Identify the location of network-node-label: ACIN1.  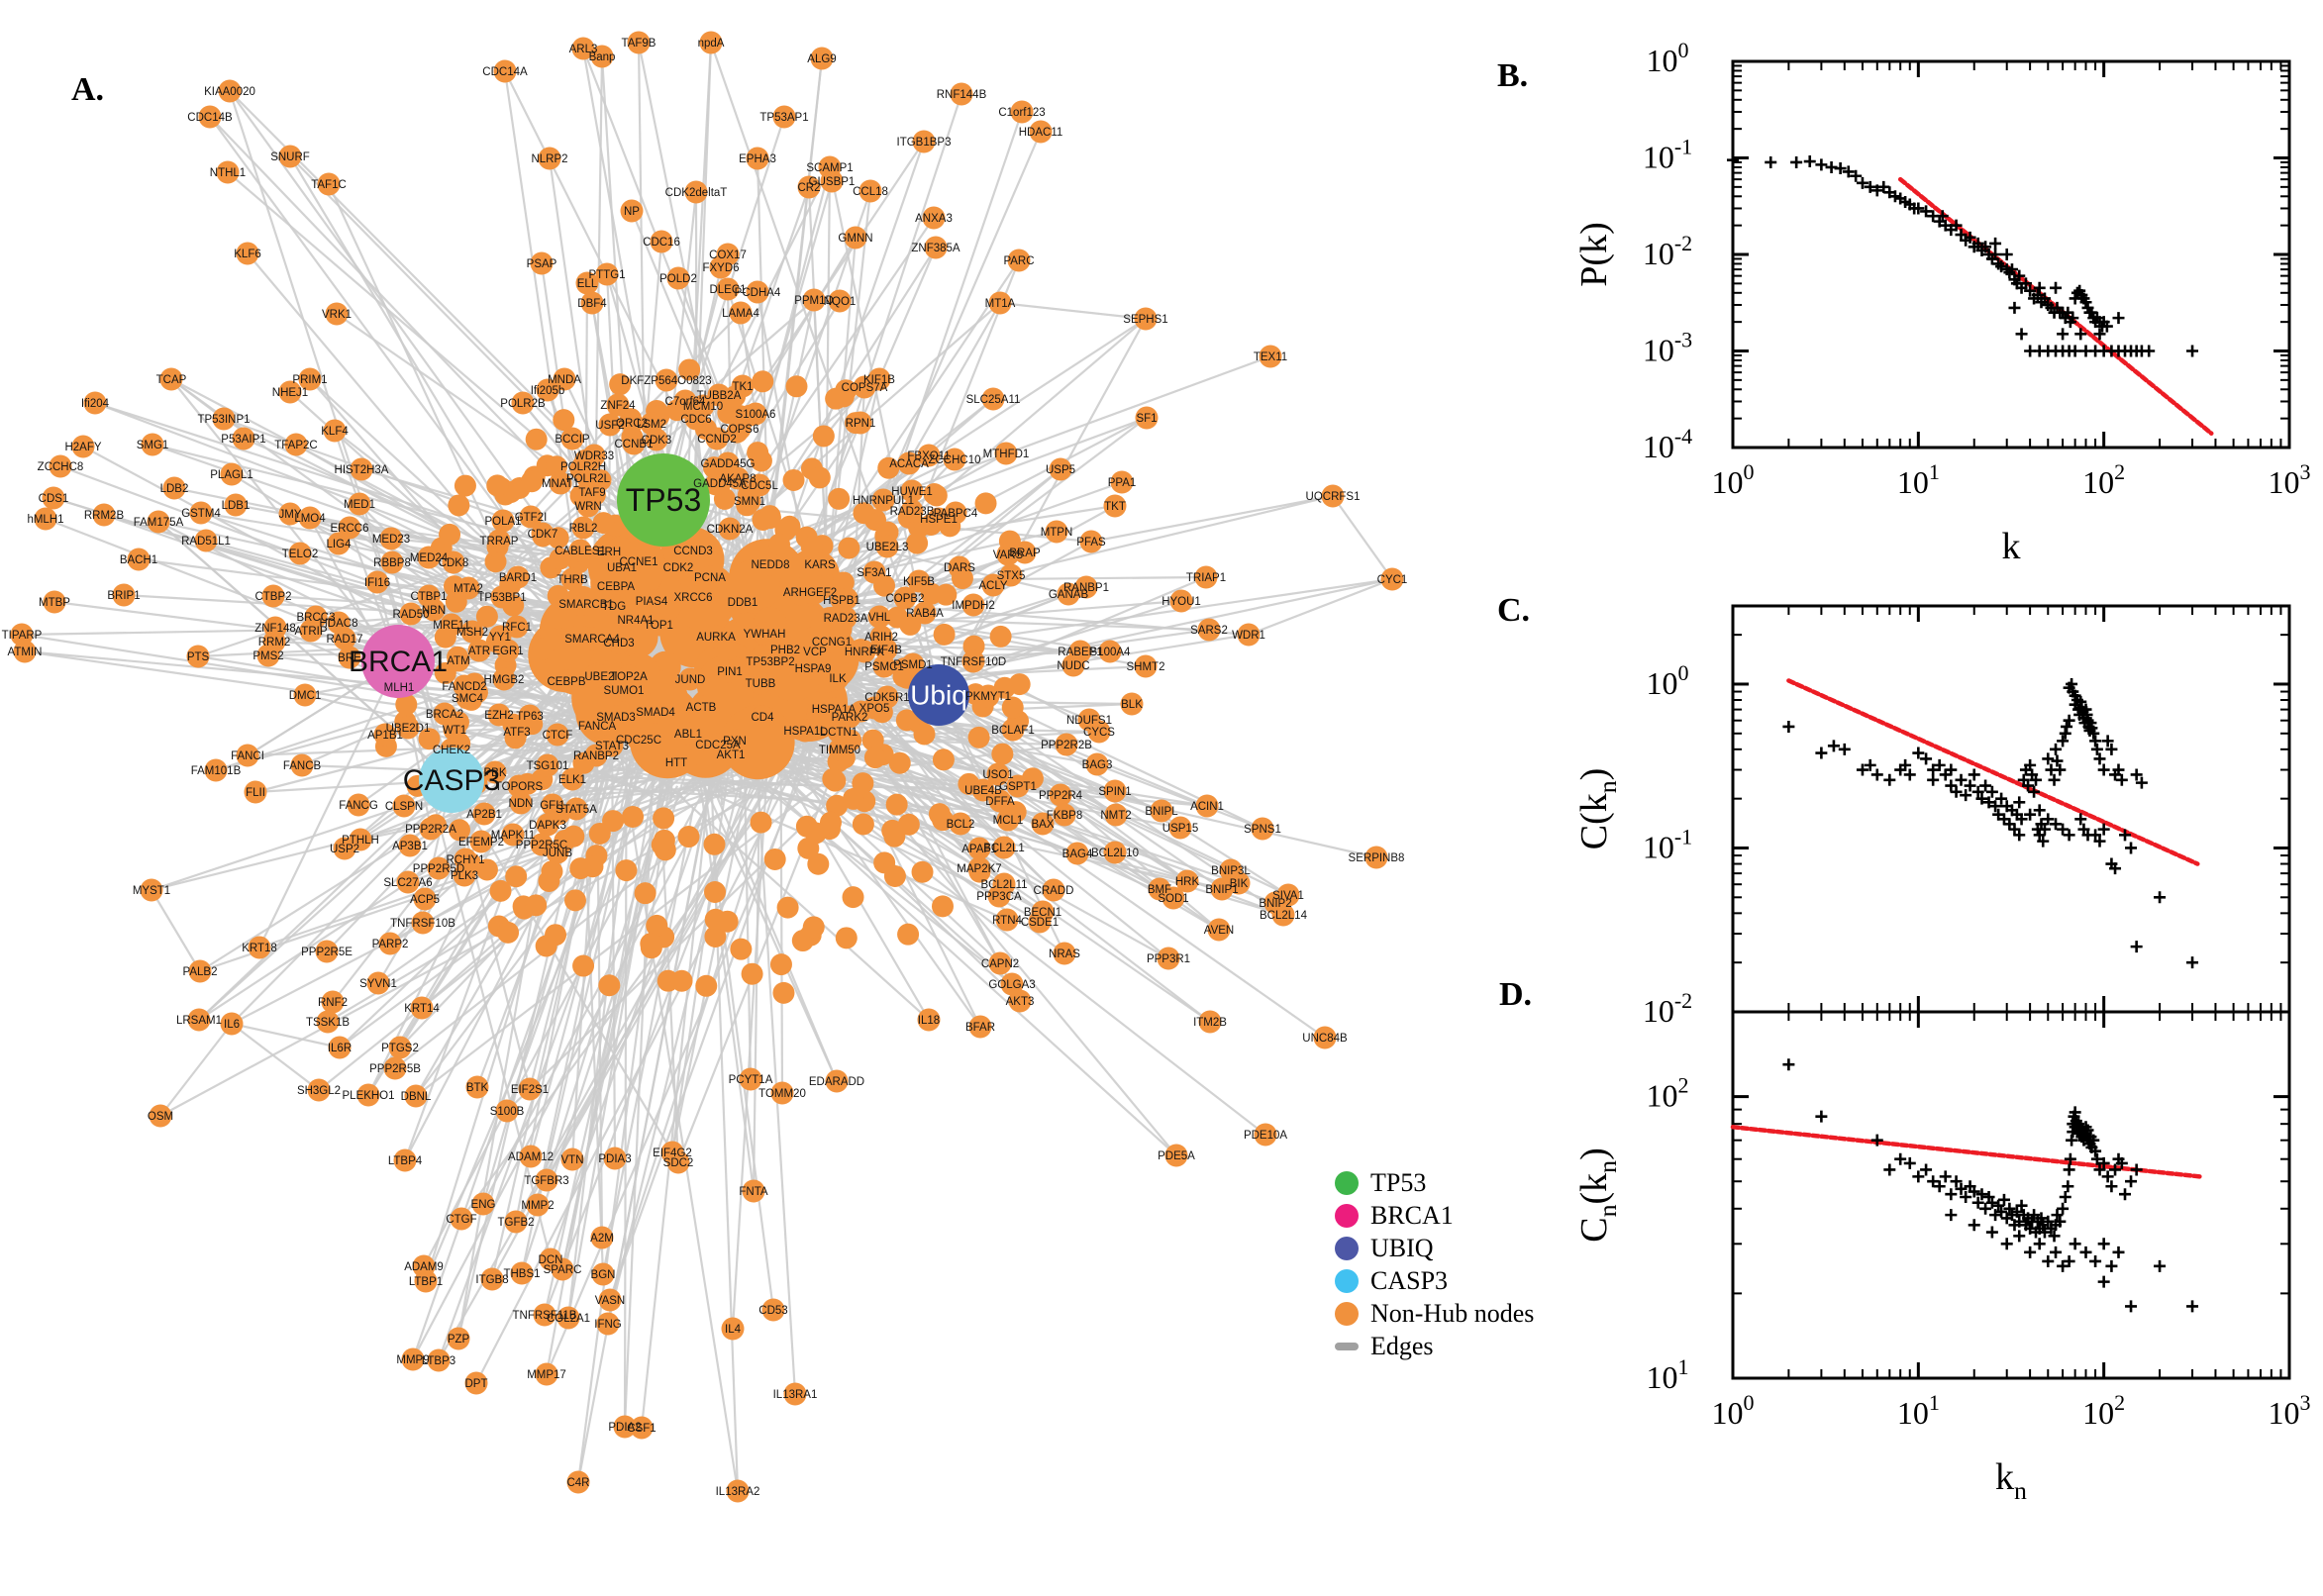
(1207, 807).